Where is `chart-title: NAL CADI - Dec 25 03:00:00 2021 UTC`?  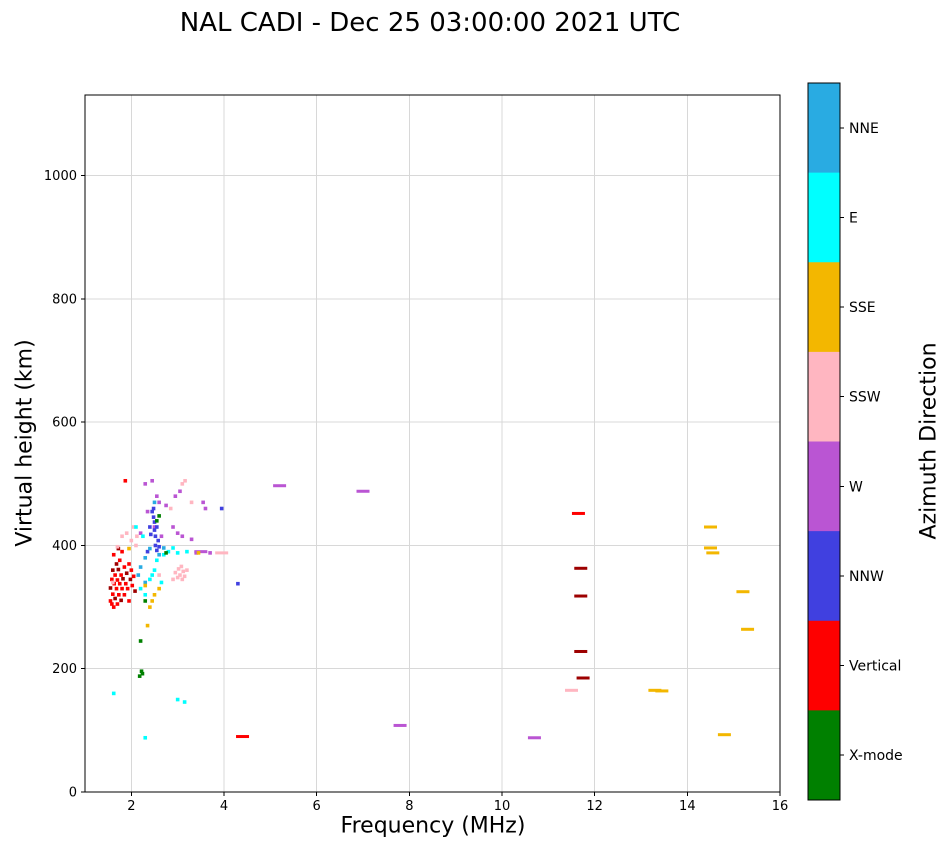 chart-title: NAL CADI - Dec 25 03:00:00 2021 UTC is located at coordinates (430, 23).